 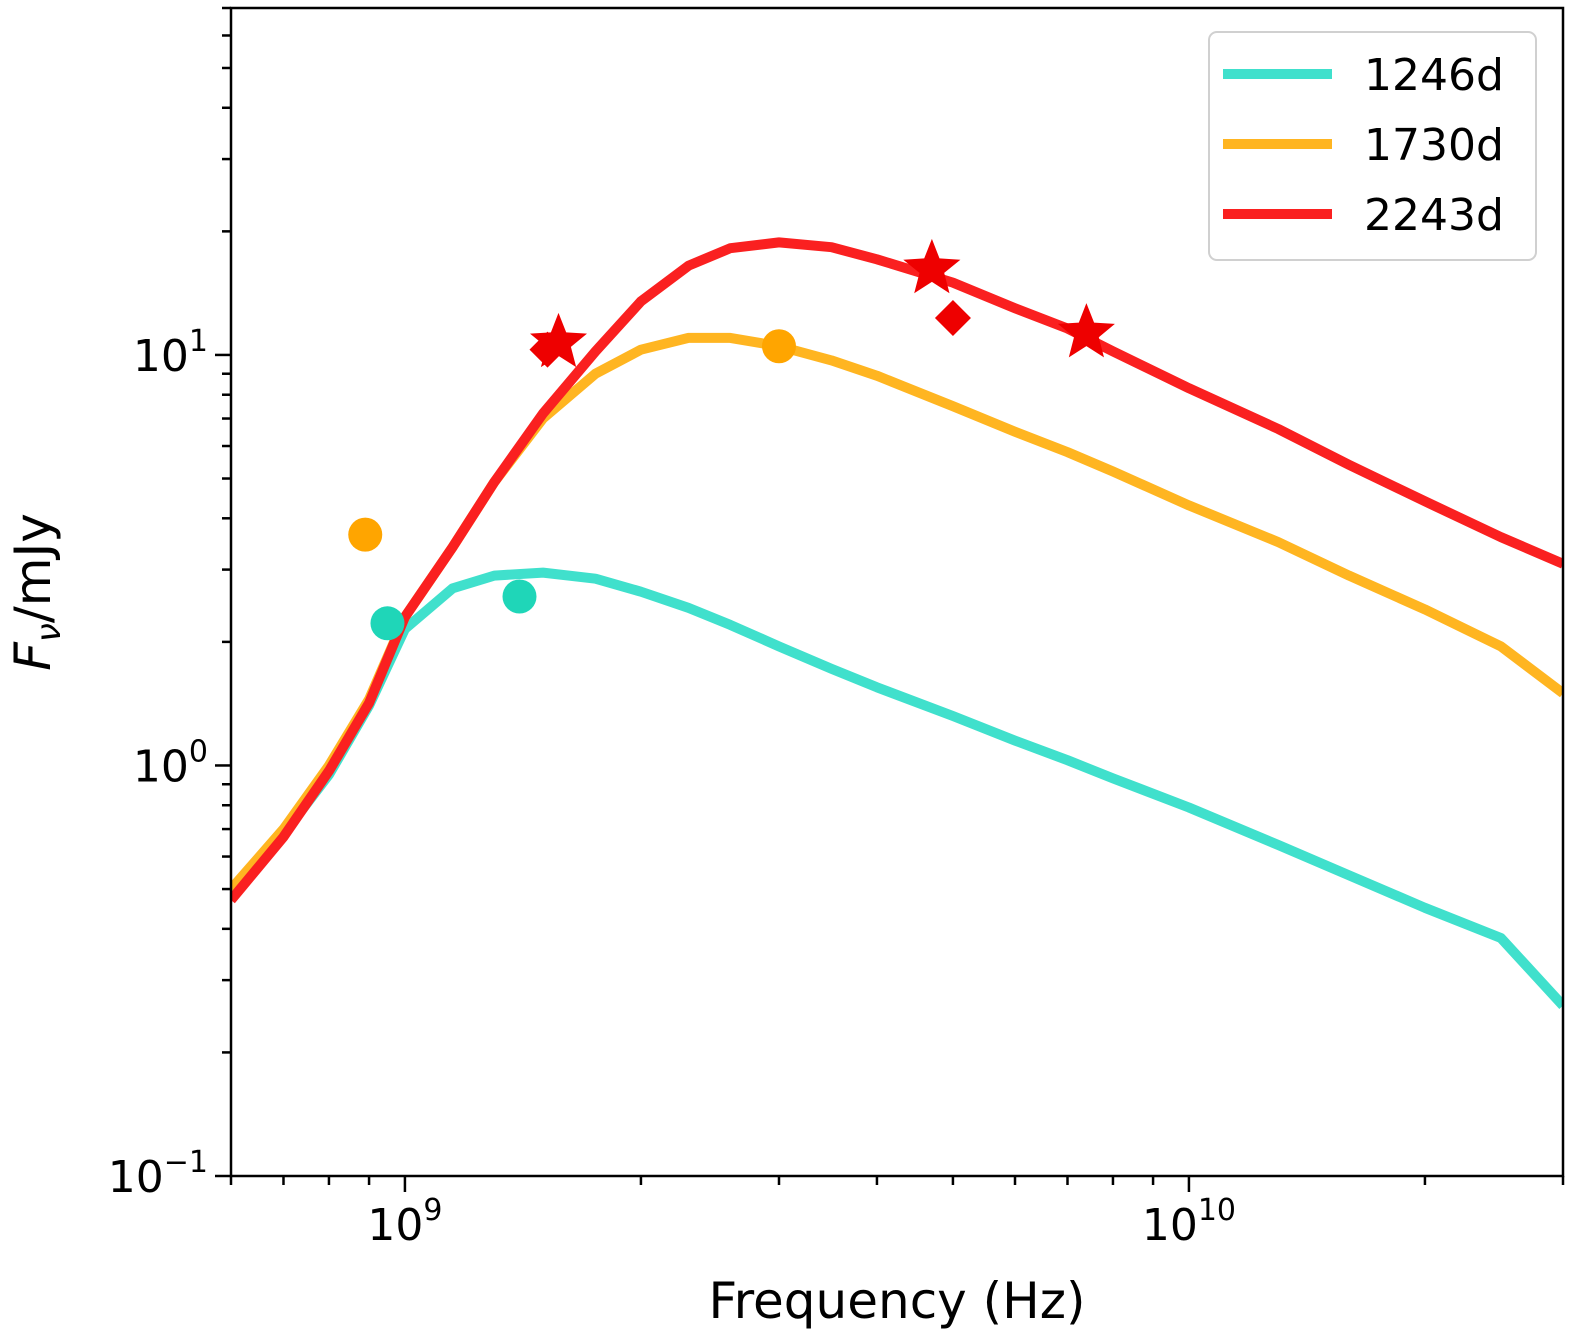 I want to click on observation-markers, so click(x=731, y=439).